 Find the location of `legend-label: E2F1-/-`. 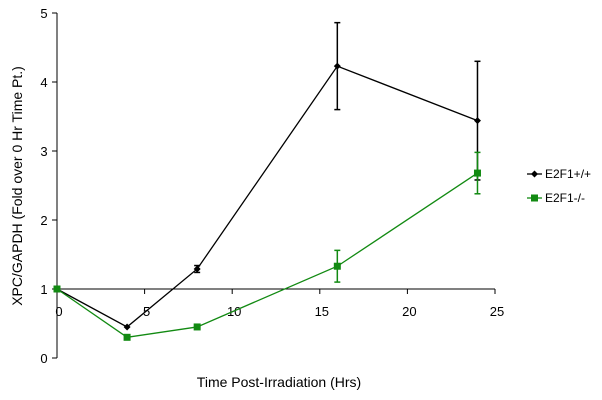

legend-label: E2F1-/- is located at coordinates (565, 198).